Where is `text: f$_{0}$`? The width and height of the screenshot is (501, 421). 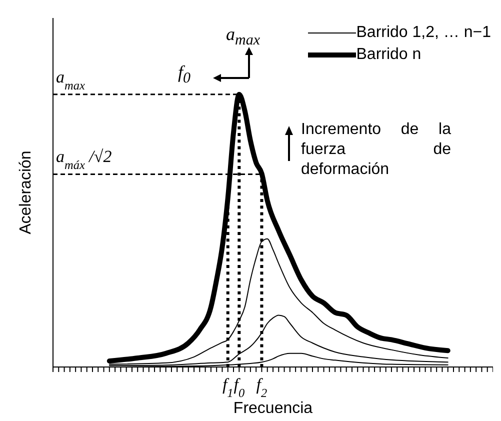
text: f$_{0}$ is located at coordinates (184, 75).